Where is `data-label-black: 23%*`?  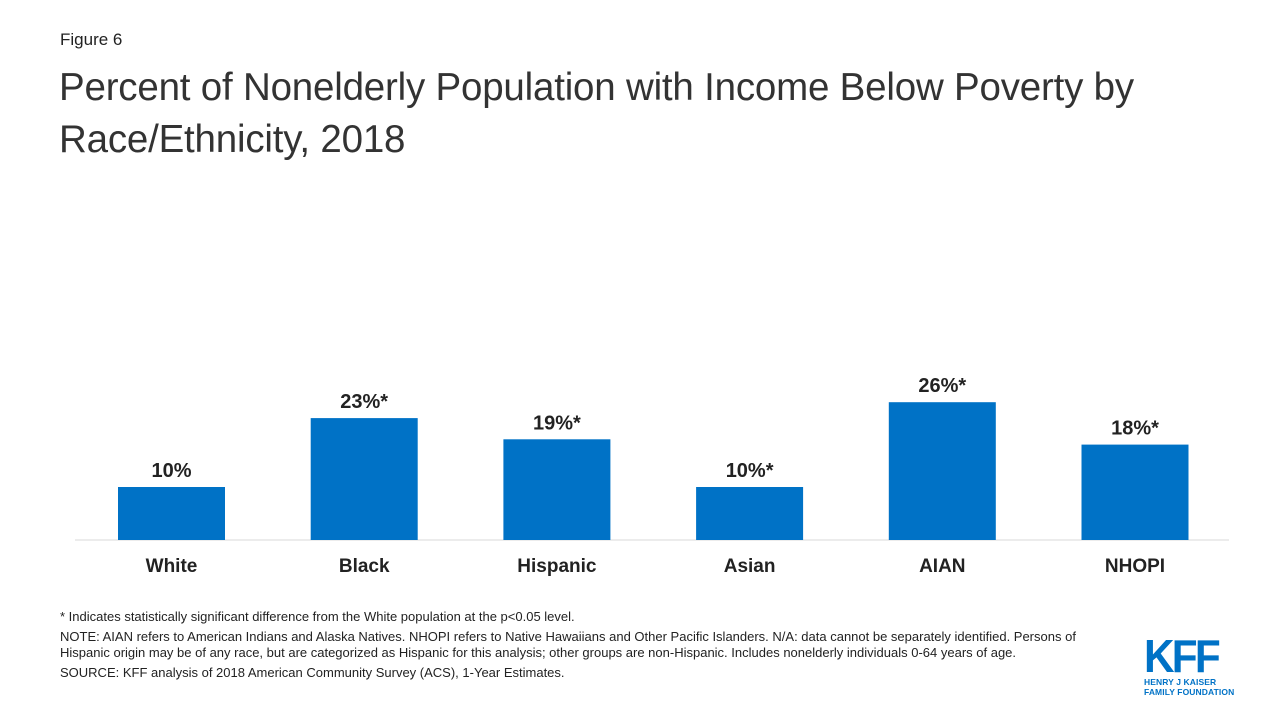
data-label-black: 23%* is located at coordinates (364, 402).